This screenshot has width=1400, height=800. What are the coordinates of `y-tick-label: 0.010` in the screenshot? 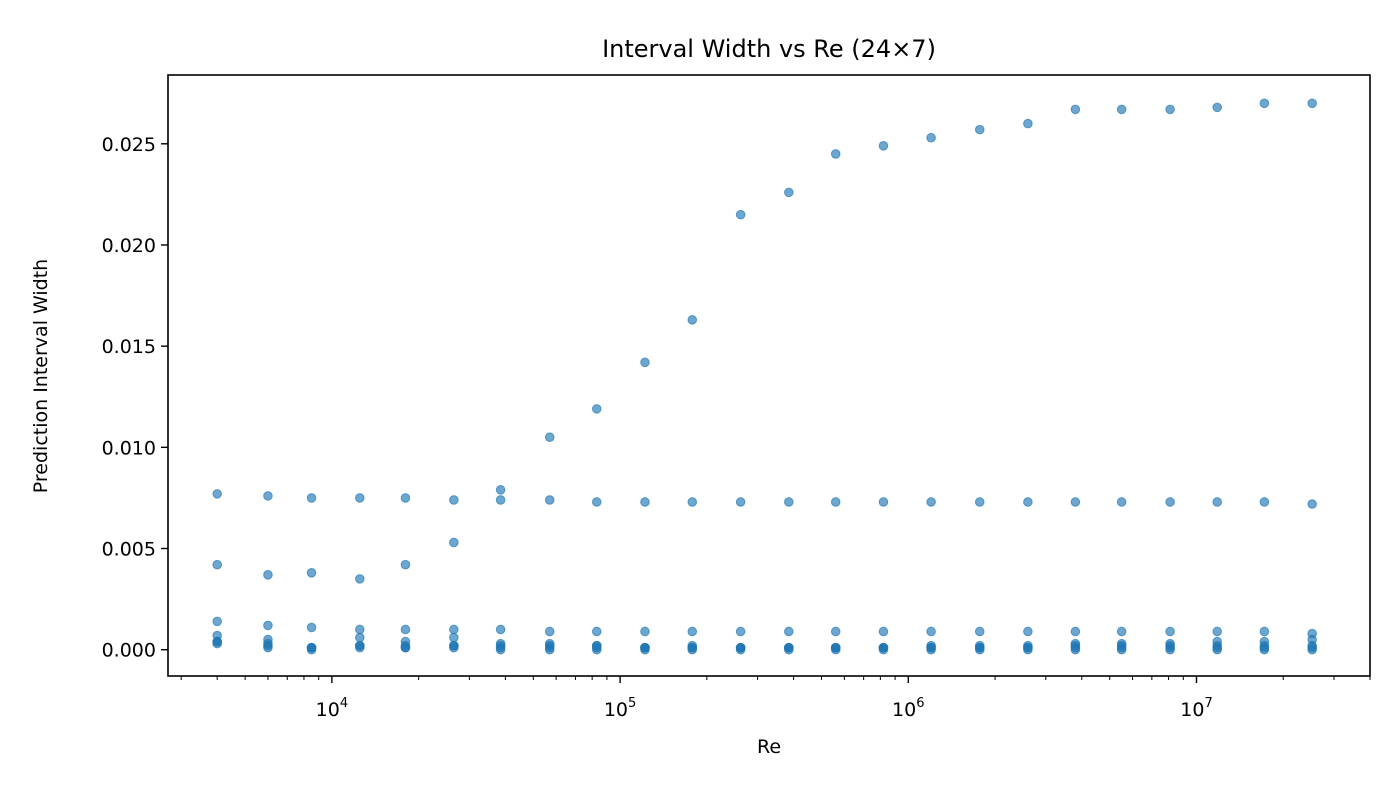 It's located at (129, 448).